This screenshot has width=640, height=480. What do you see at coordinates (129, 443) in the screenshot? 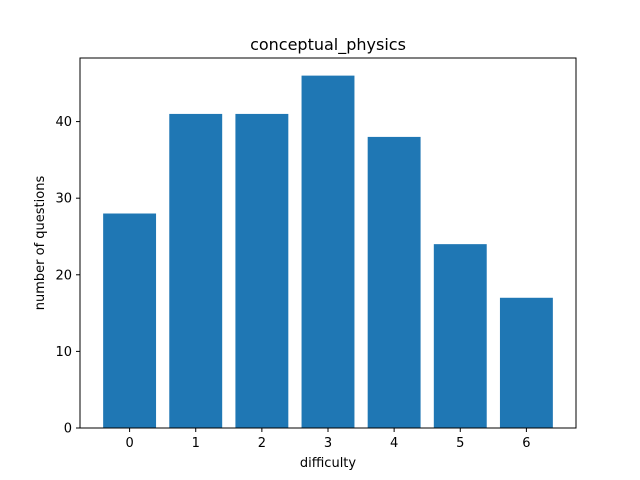
I see `x-tick-label-0: 0` at bounding box center [129, 443].